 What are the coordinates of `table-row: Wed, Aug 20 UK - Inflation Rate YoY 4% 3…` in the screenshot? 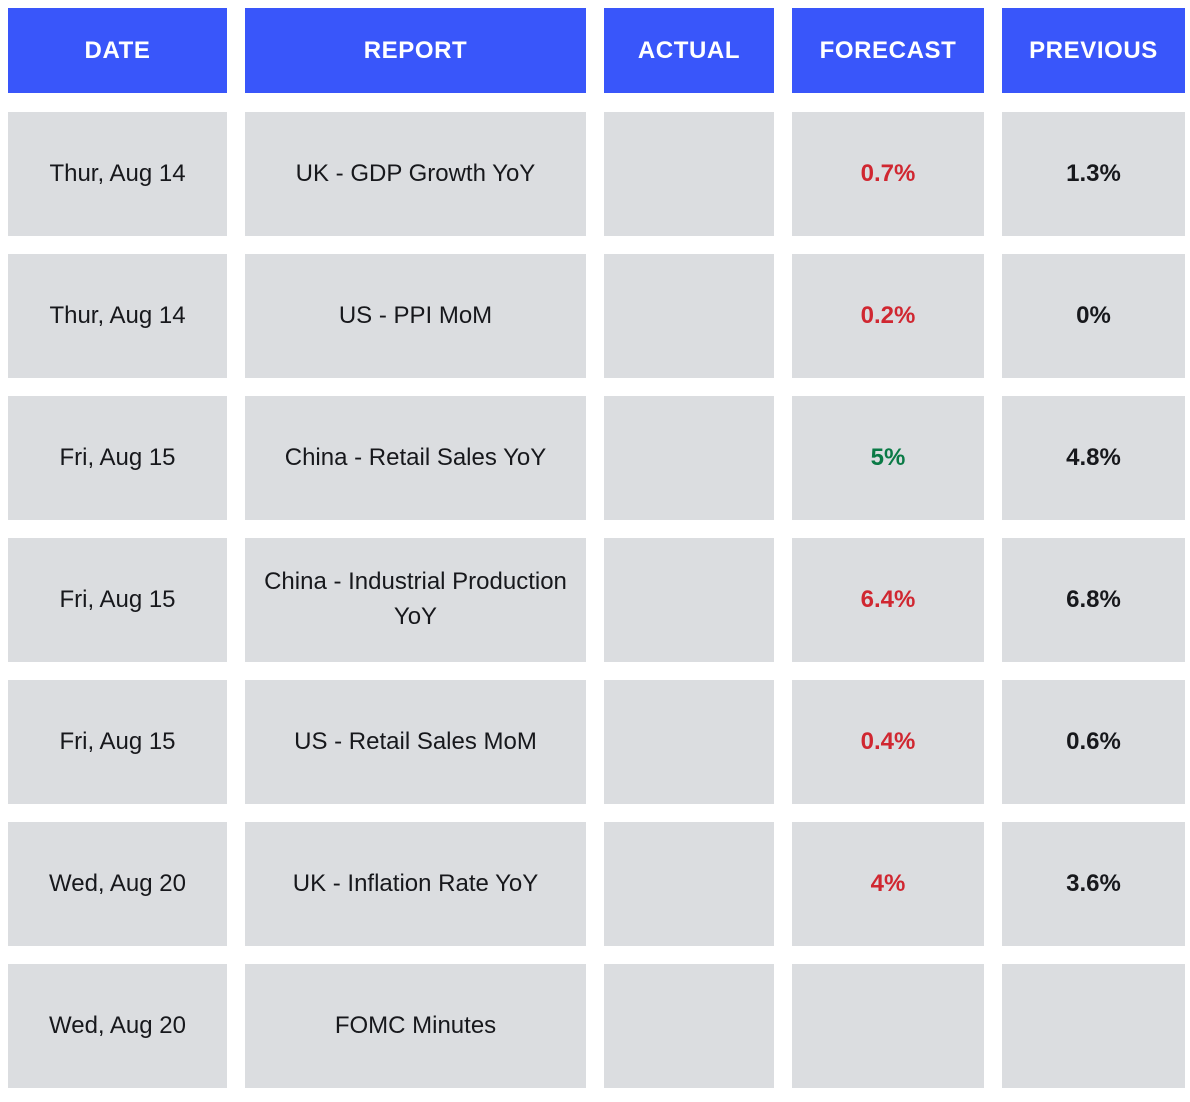 It's located at (599, 884).